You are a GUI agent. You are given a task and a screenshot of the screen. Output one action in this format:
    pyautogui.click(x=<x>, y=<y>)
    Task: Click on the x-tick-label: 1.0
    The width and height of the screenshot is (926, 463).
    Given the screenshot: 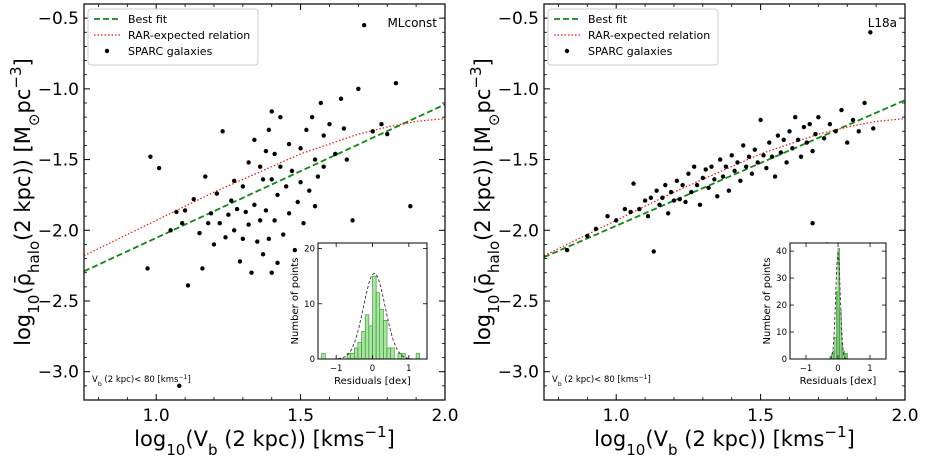 What is the action you would take?
    pyautogui.click(x=156, y=416)
    